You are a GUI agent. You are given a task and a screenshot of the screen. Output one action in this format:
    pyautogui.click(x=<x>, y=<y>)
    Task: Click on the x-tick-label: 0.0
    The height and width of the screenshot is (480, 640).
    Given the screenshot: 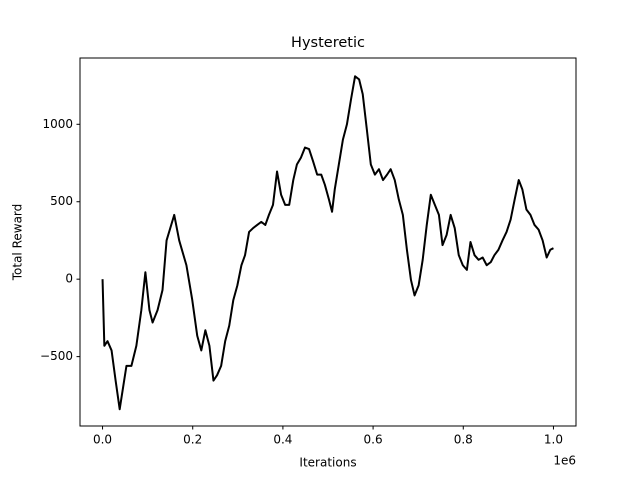 What is the action you would take?
    pyautogui.click(x=102, y=440)
    